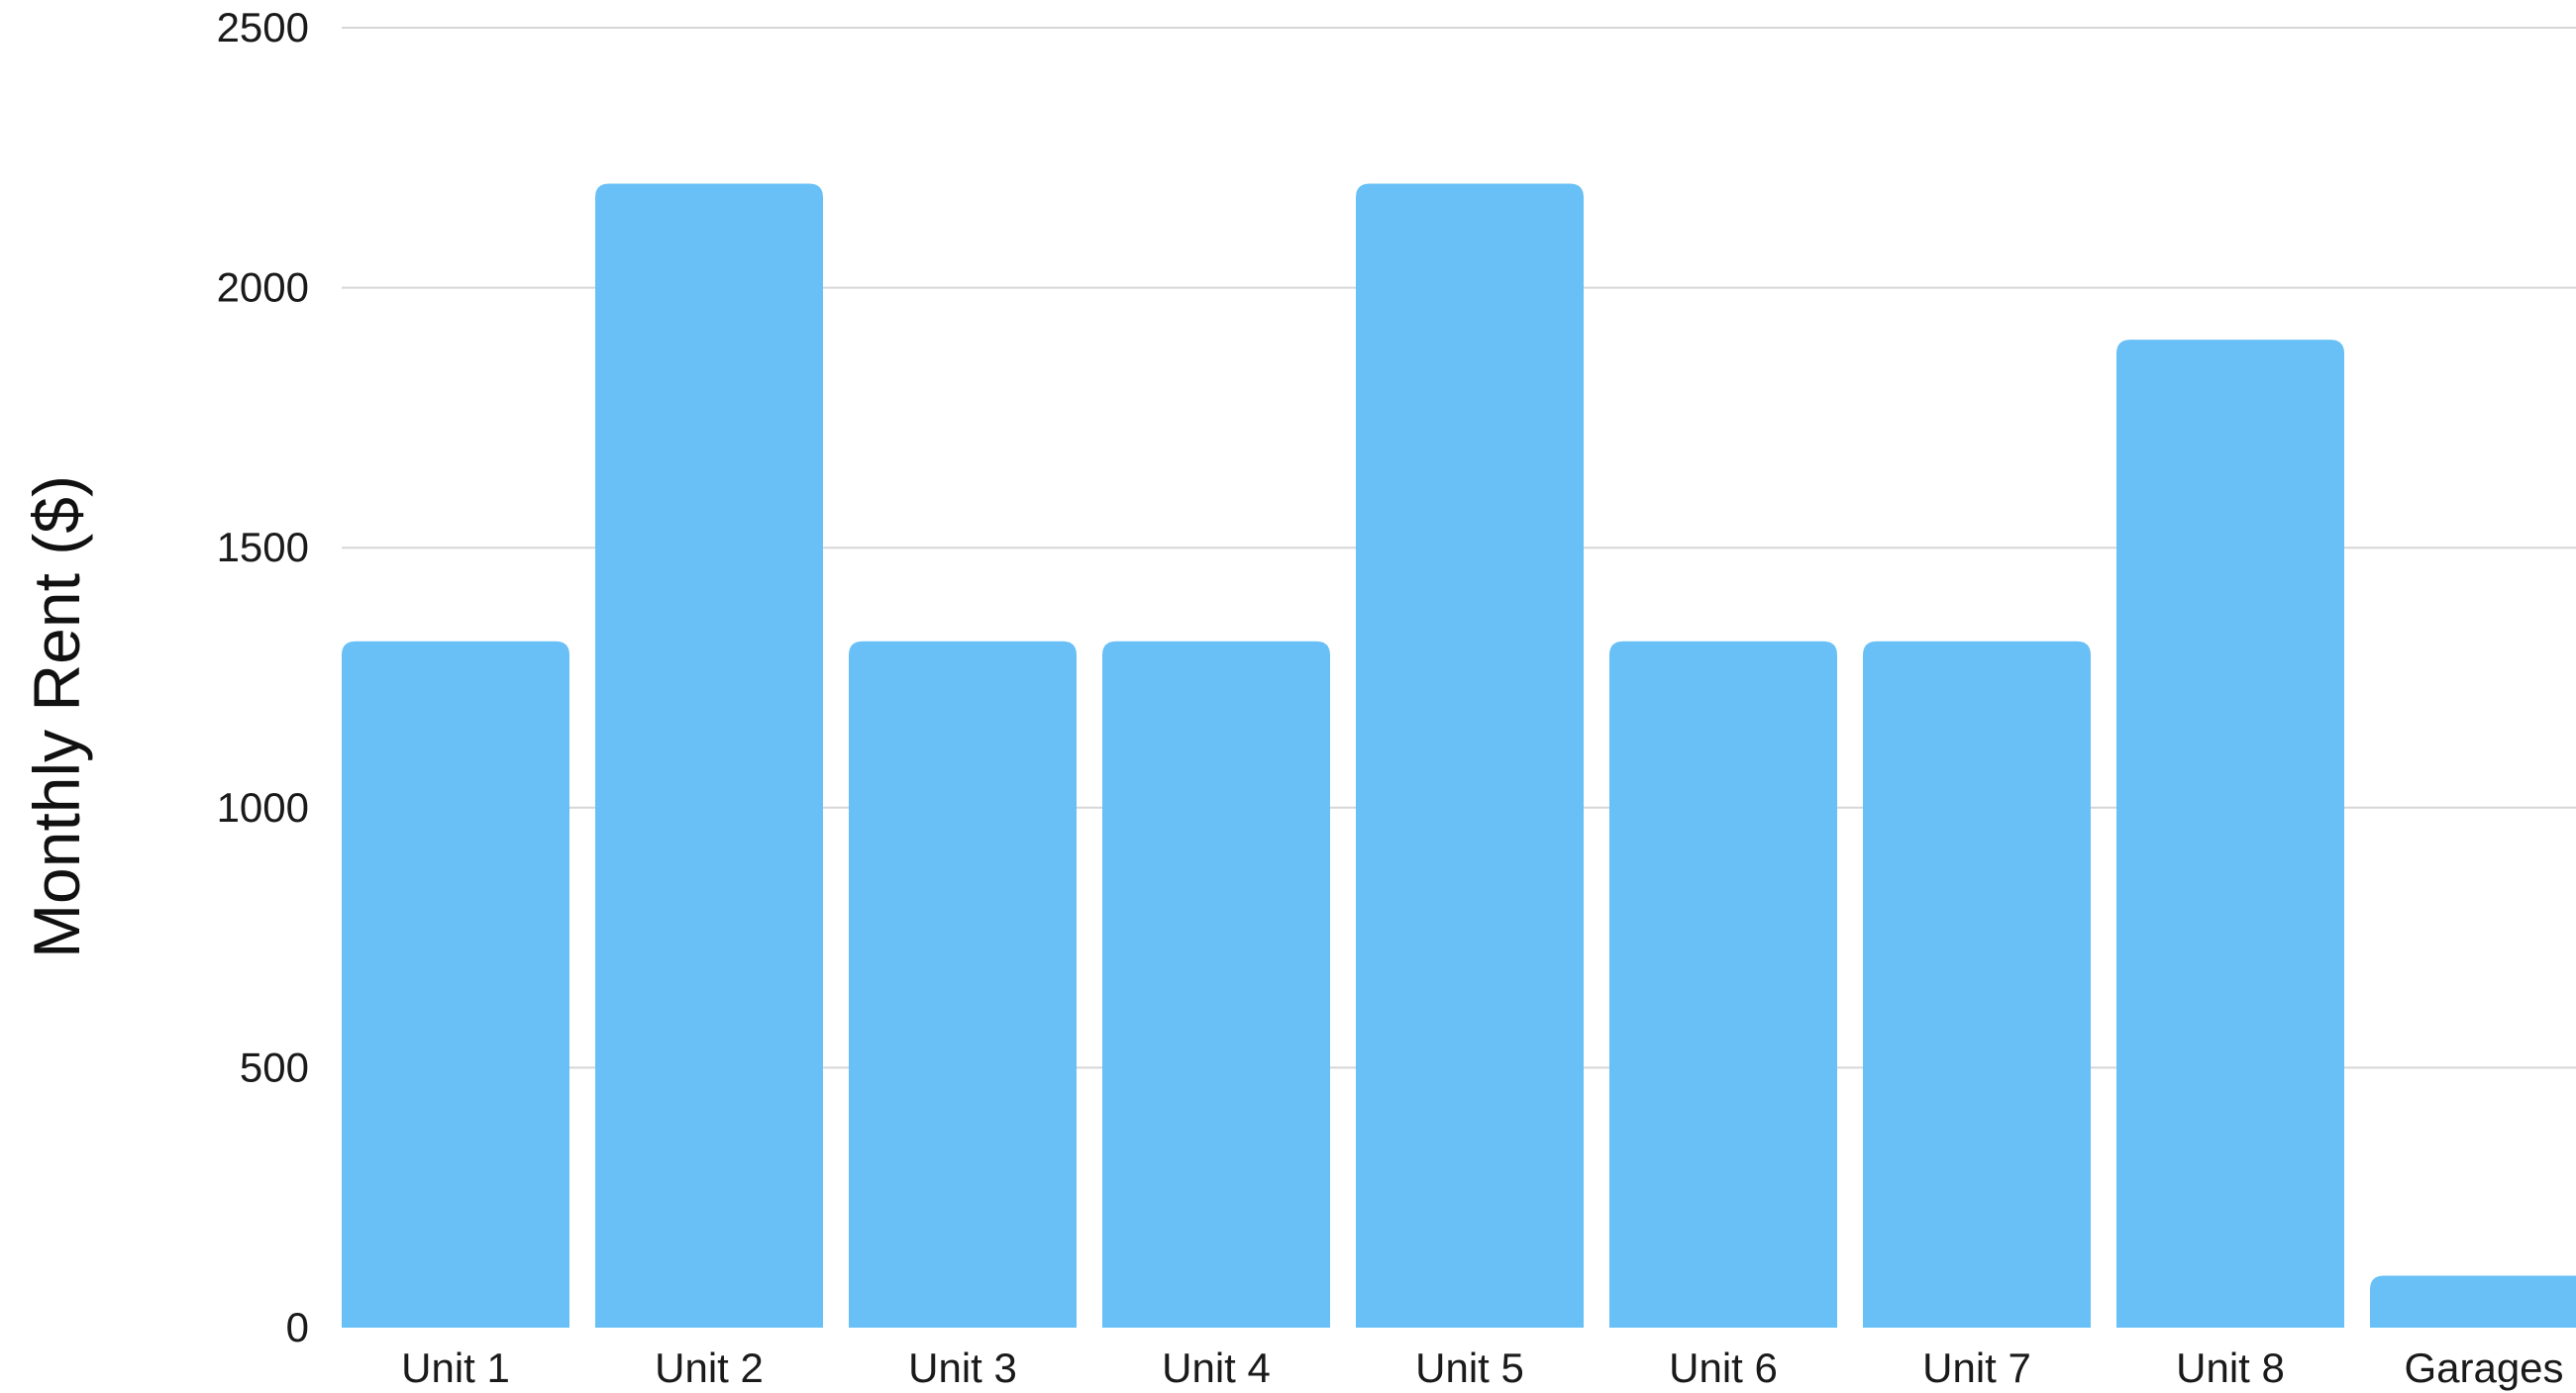 The image size is (2576, 1393). Describe the element at coordinates (263, 287) in the screenshot. I see `y-tick-label: 2000` at that location.